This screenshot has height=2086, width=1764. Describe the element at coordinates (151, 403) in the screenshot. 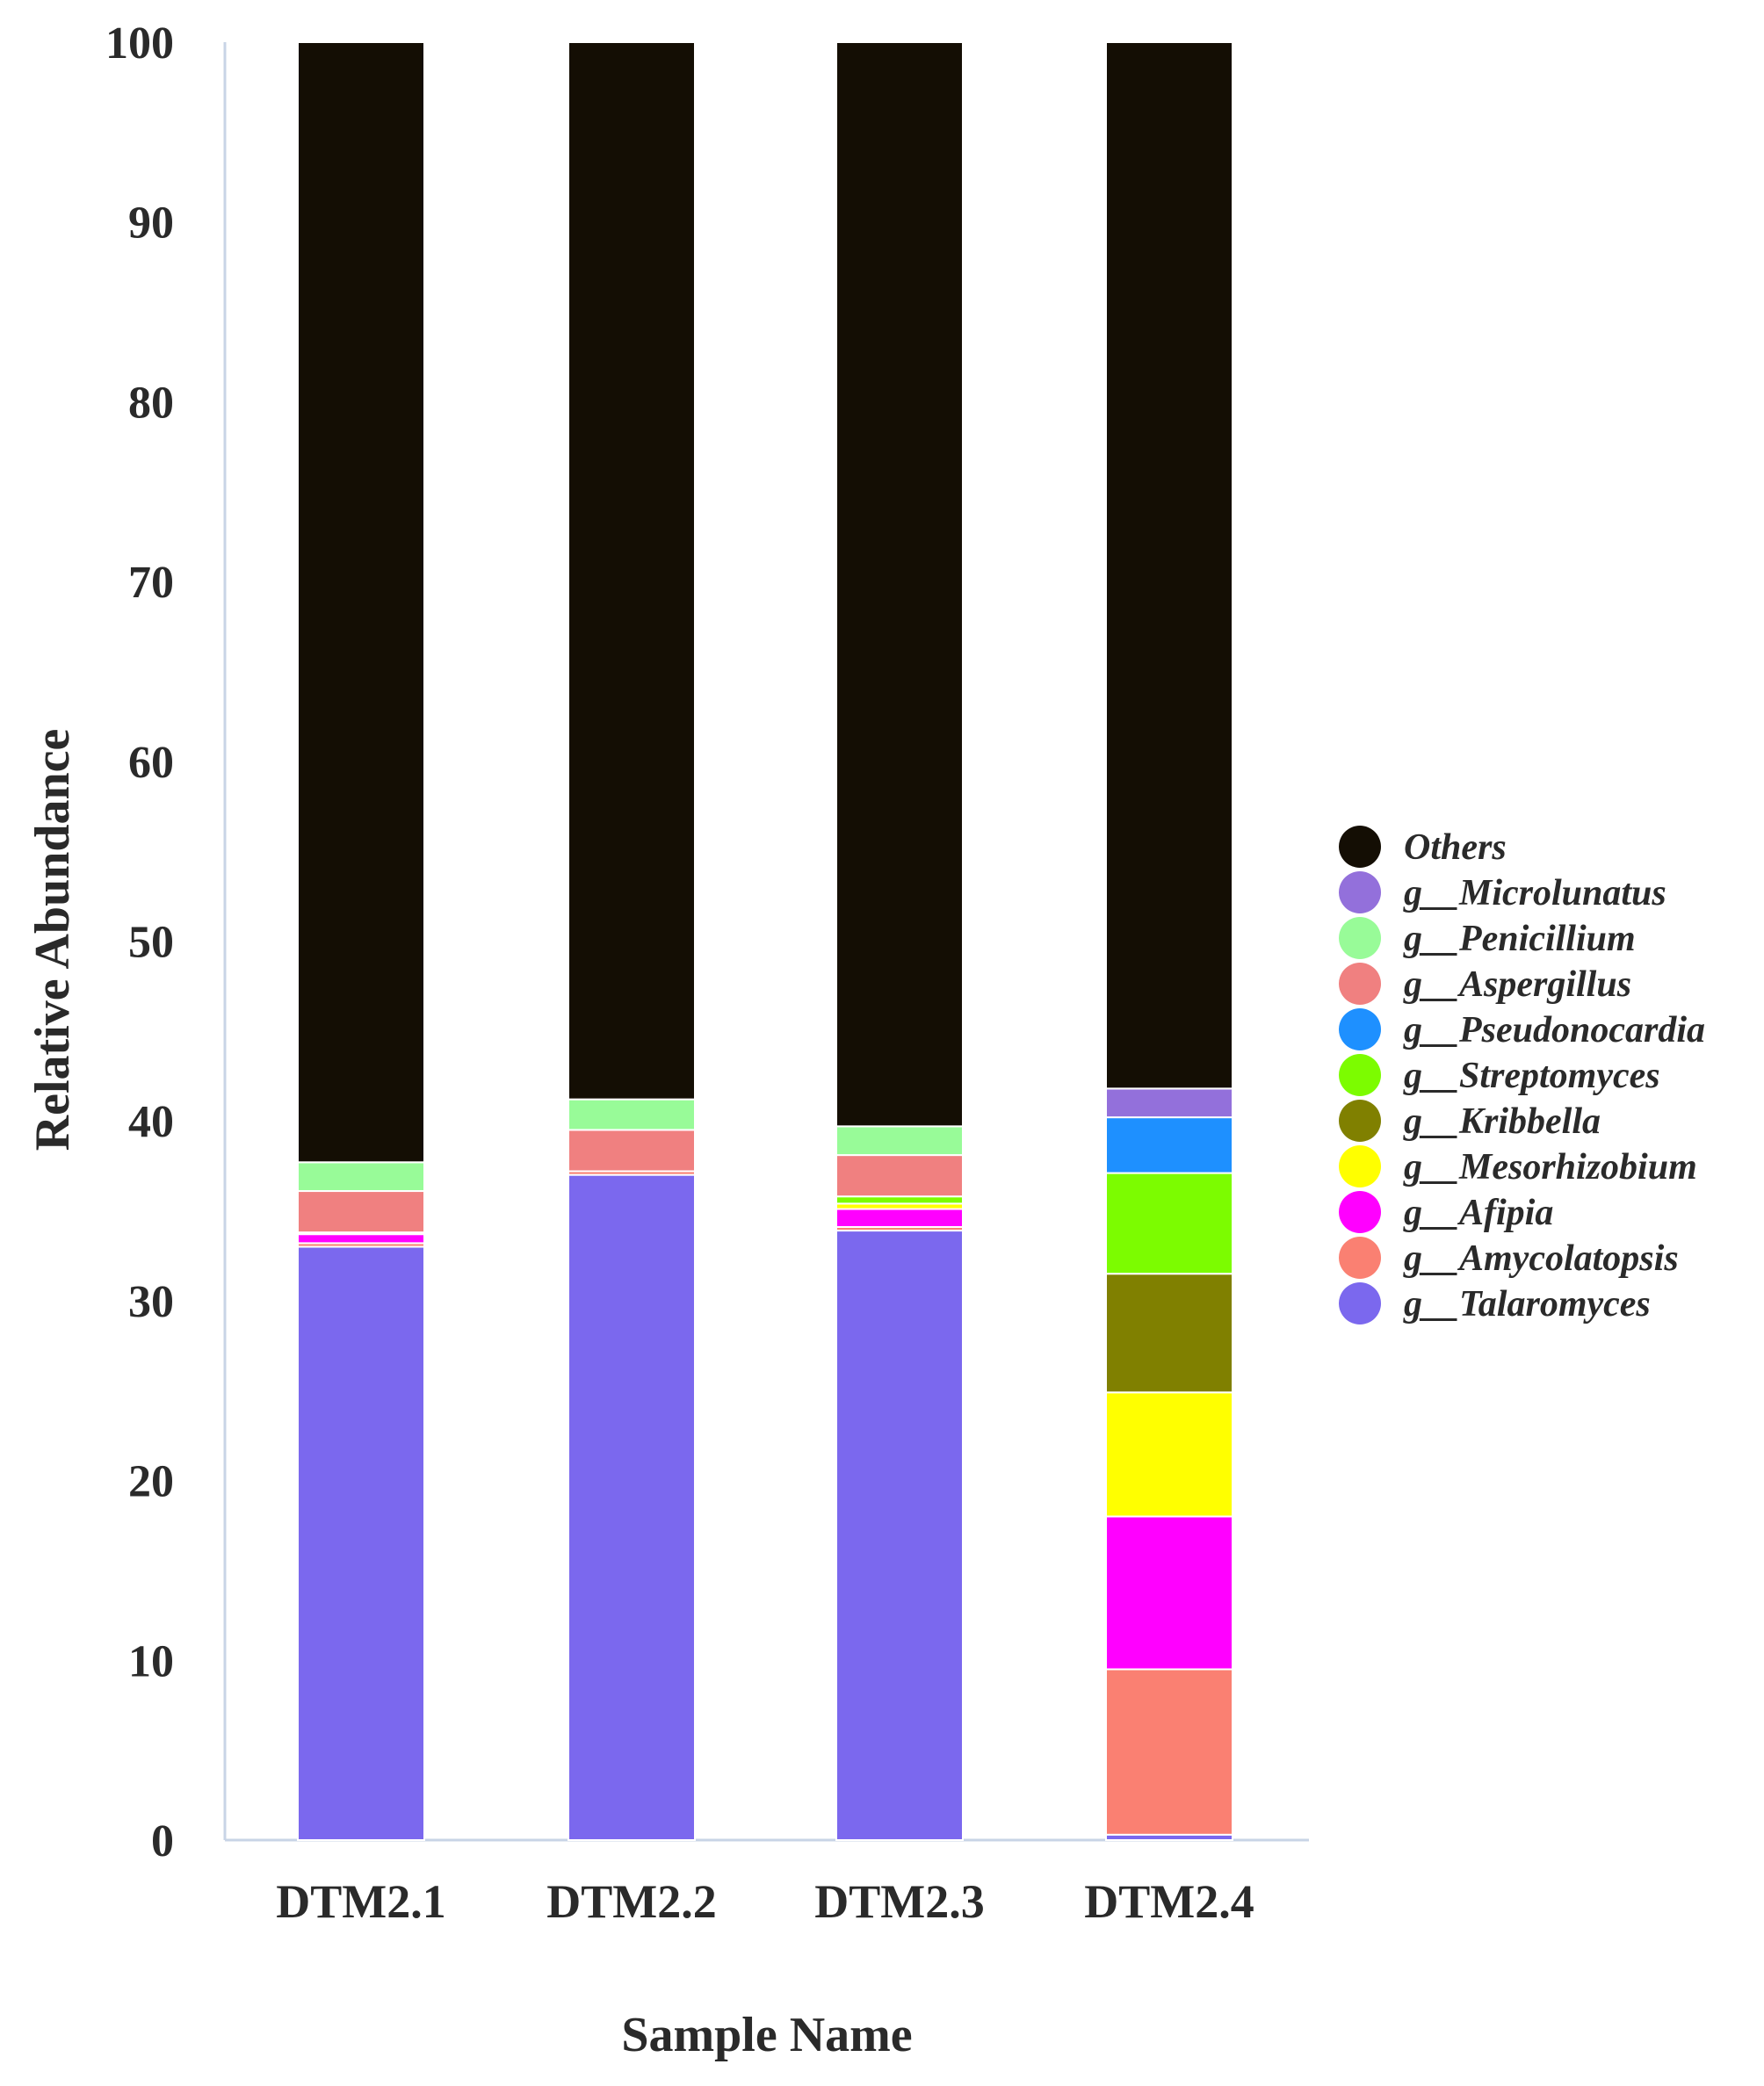

I see `y-tick-label: 80` at that location.